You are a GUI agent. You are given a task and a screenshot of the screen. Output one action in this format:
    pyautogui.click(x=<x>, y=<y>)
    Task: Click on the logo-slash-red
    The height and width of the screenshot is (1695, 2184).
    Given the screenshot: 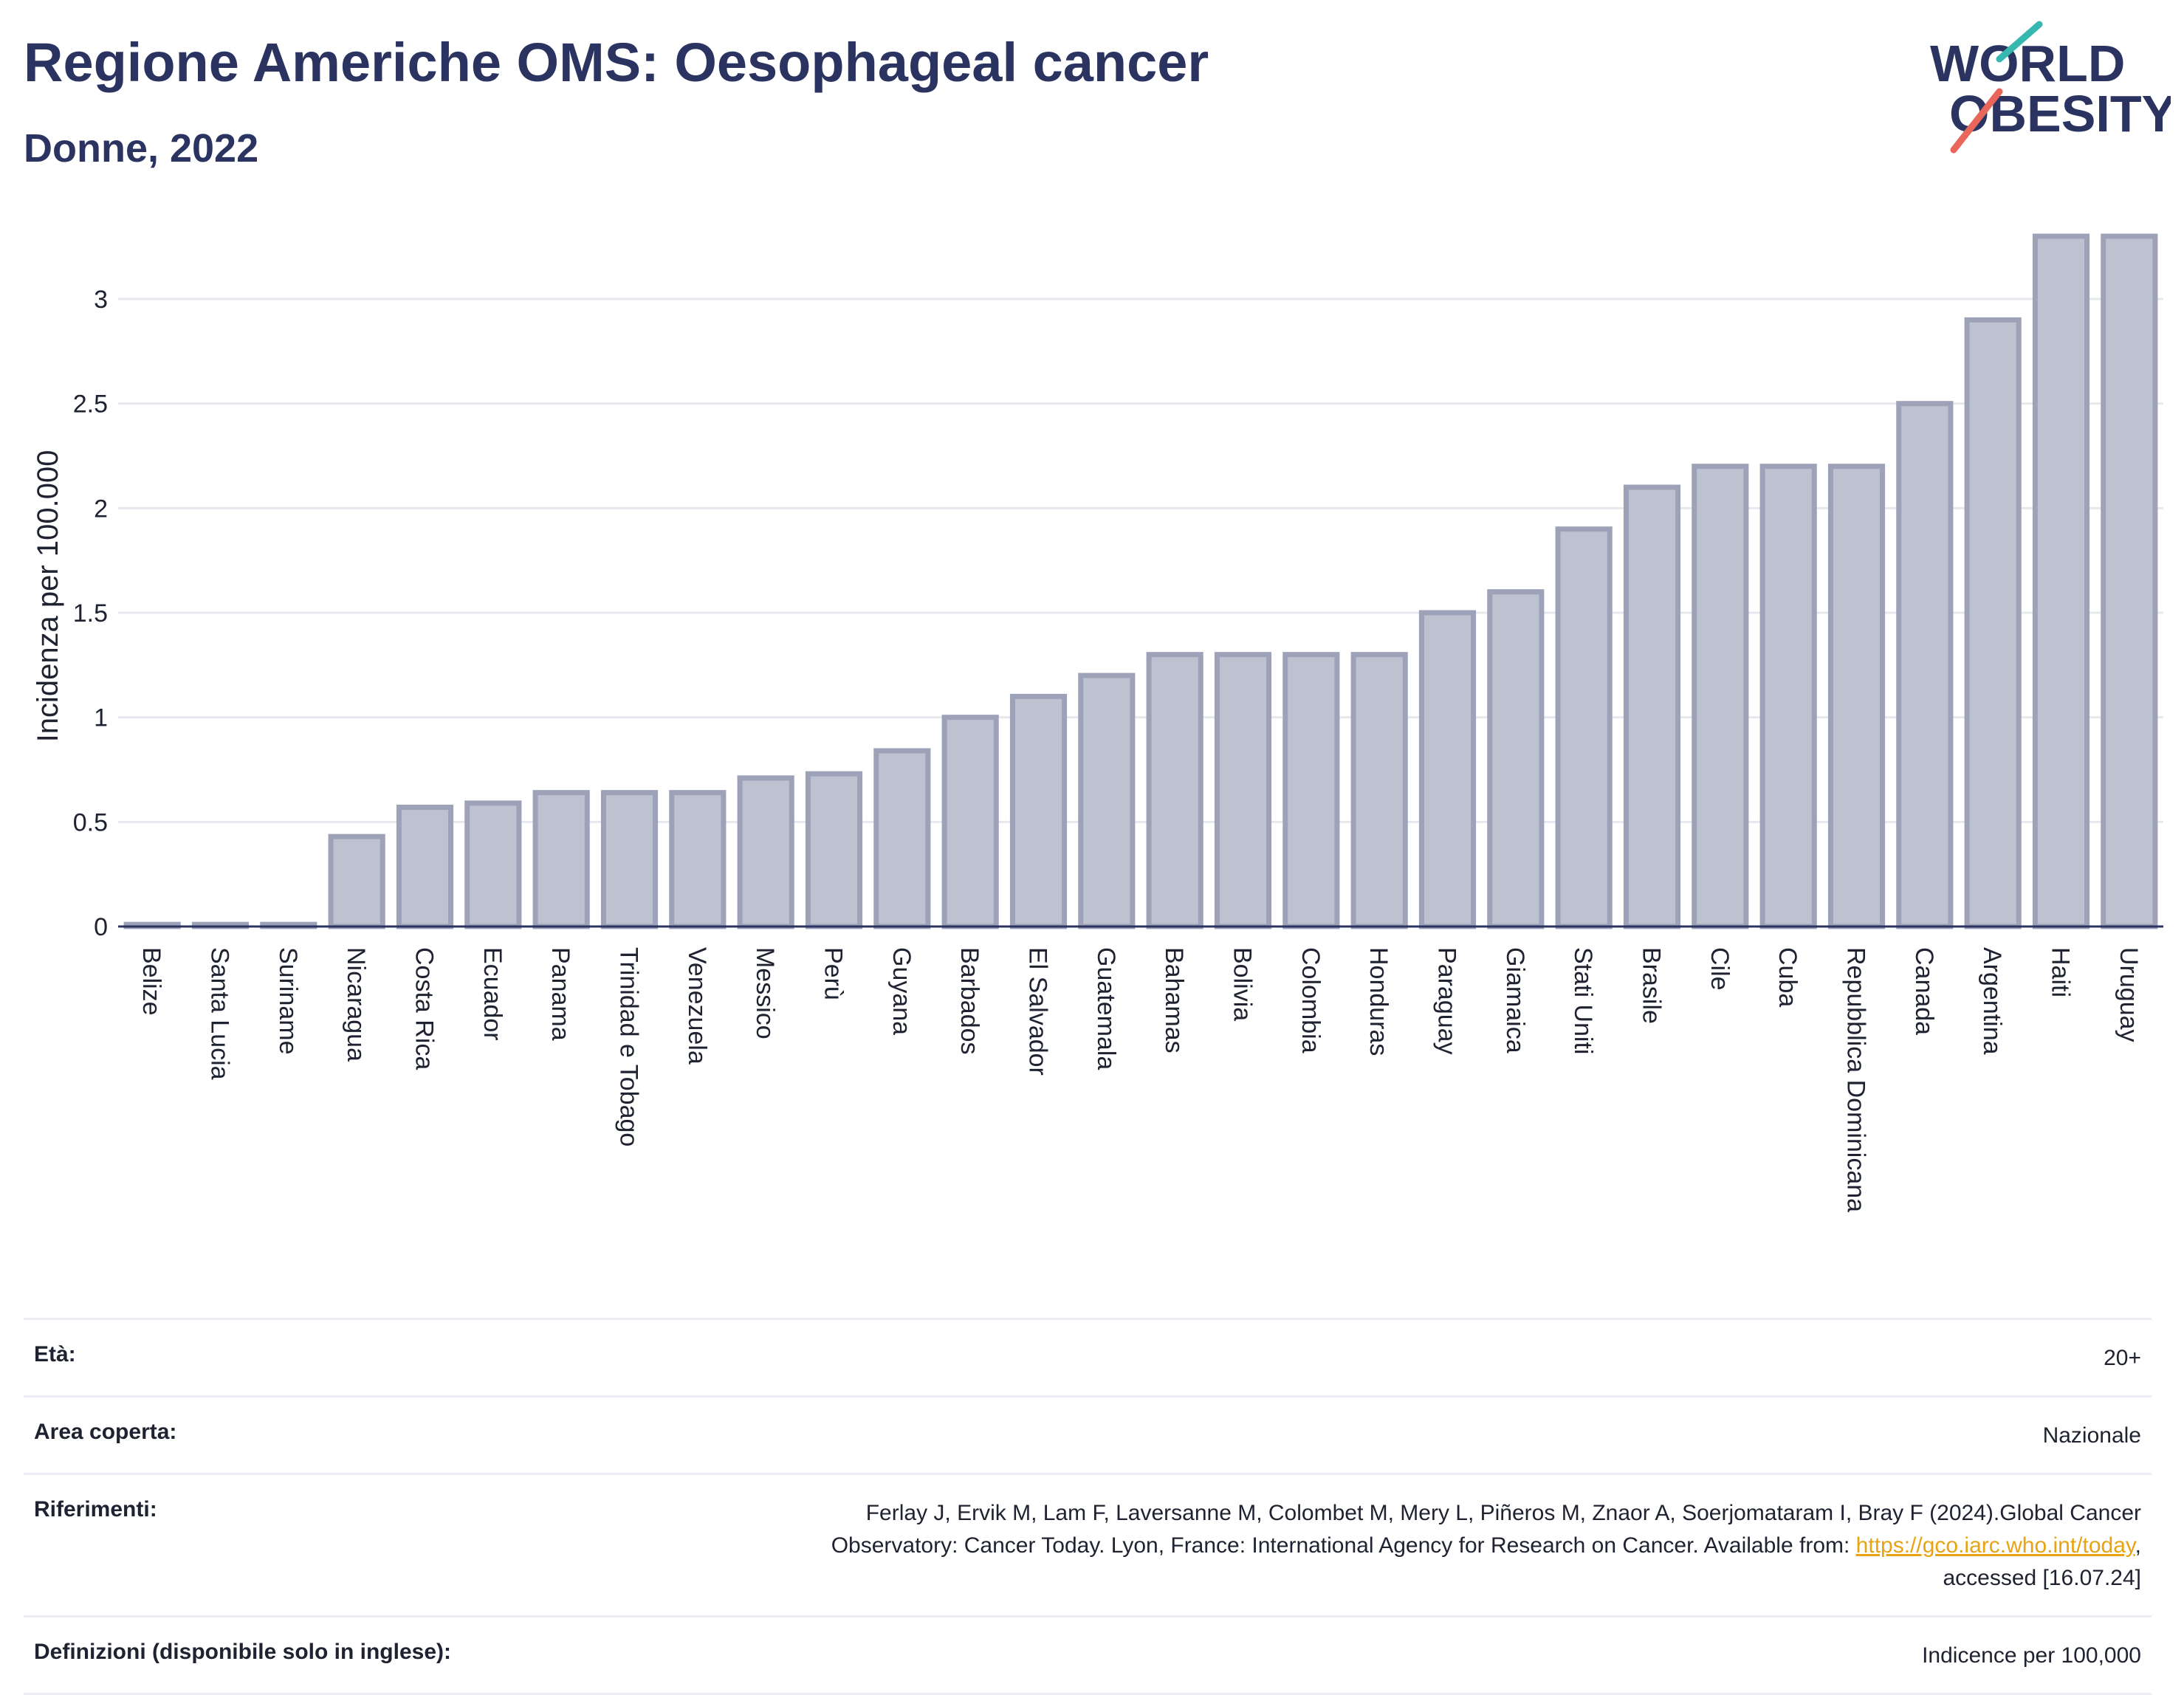 What is the action you would take?
    pyautogui.click(x=1977, y=121)
    